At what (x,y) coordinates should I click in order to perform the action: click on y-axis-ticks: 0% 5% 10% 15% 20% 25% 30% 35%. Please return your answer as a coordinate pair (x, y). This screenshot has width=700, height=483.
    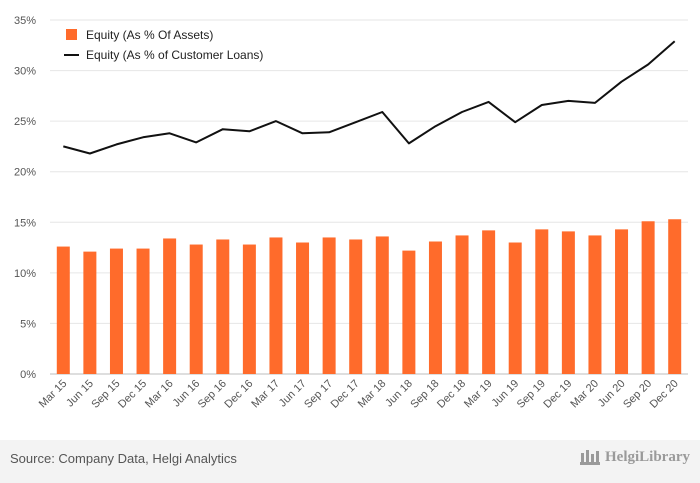
    Looking at the image, I should click on (25, 198).